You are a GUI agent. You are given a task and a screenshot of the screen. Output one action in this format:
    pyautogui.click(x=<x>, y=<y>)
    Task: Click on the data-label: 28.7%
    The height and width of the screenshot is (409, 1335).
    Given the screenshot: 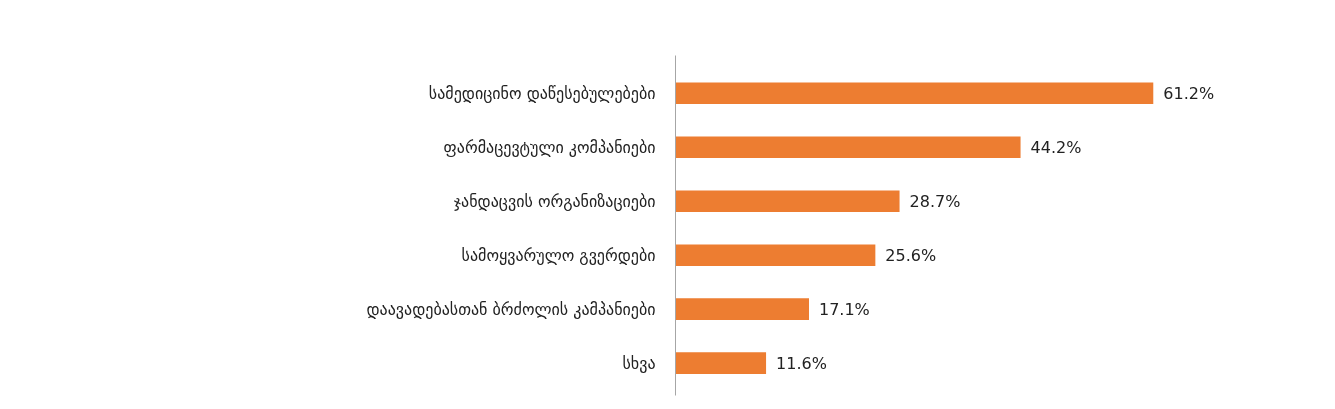 What is the action you would take?
    pyautogui.click(x=935, y=201)
    